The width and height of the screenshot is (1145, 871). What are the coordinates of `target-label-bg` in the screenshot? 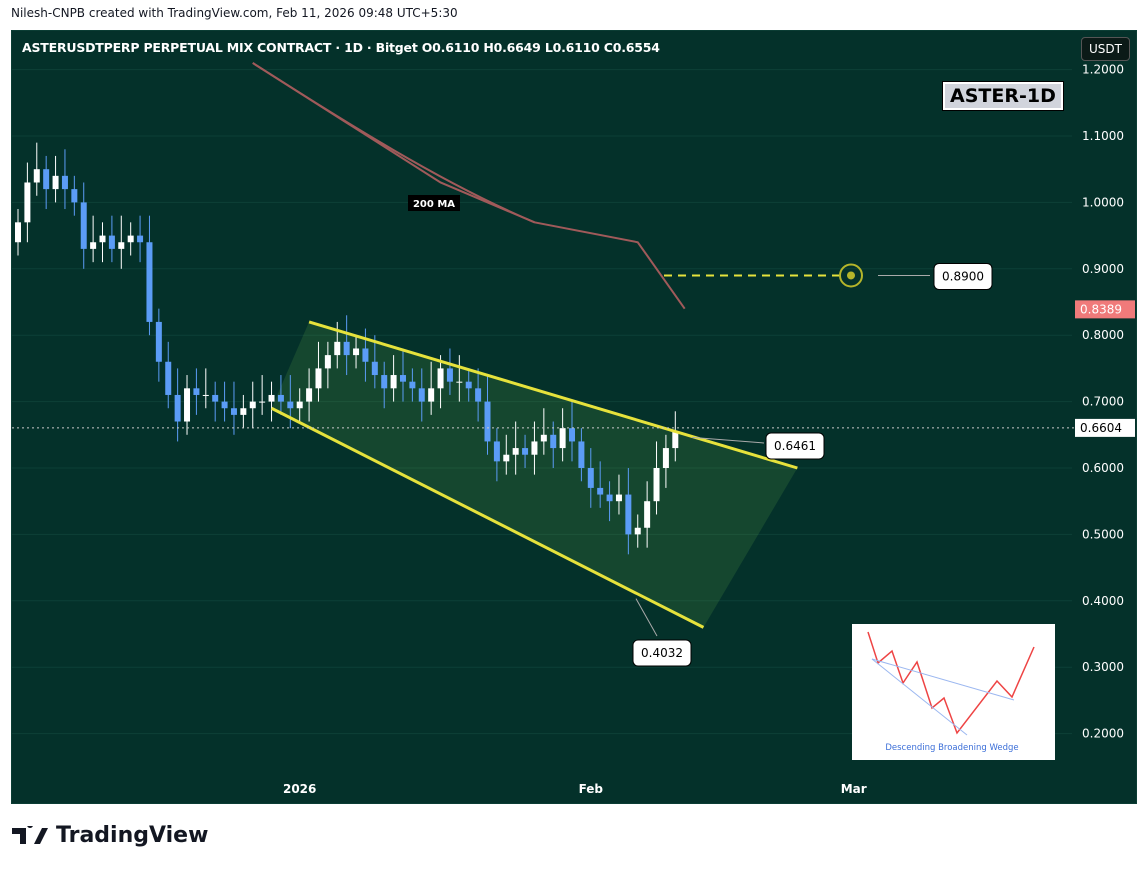 It's located at (963, 276).